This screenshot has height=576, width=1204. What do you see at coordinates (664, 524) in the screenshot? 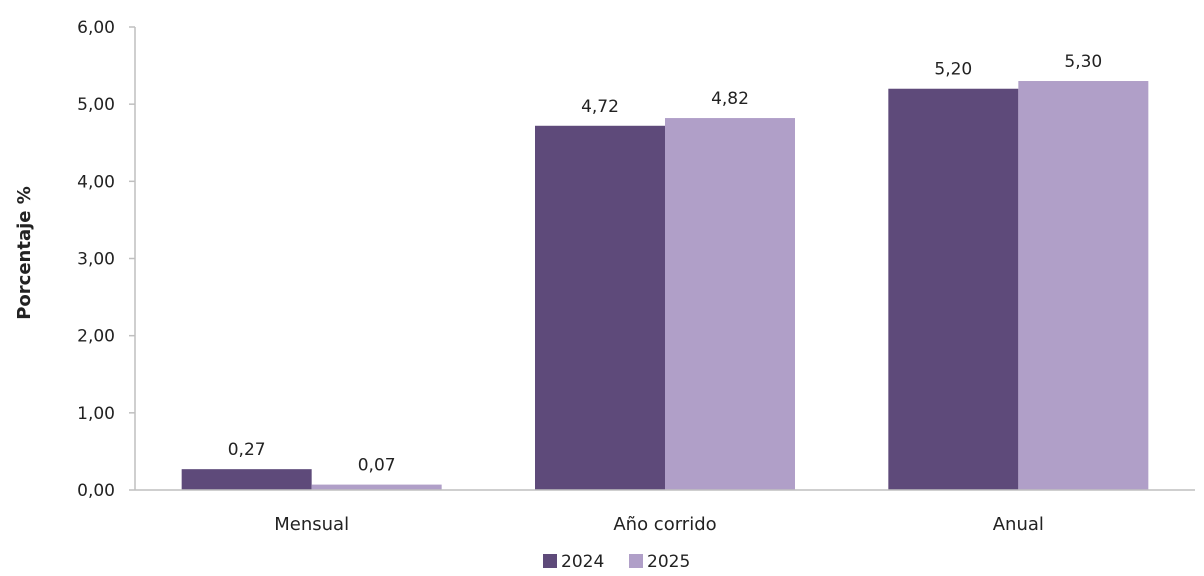
I see `x-category-label: Año corrido` at bounding box center [664, 524].